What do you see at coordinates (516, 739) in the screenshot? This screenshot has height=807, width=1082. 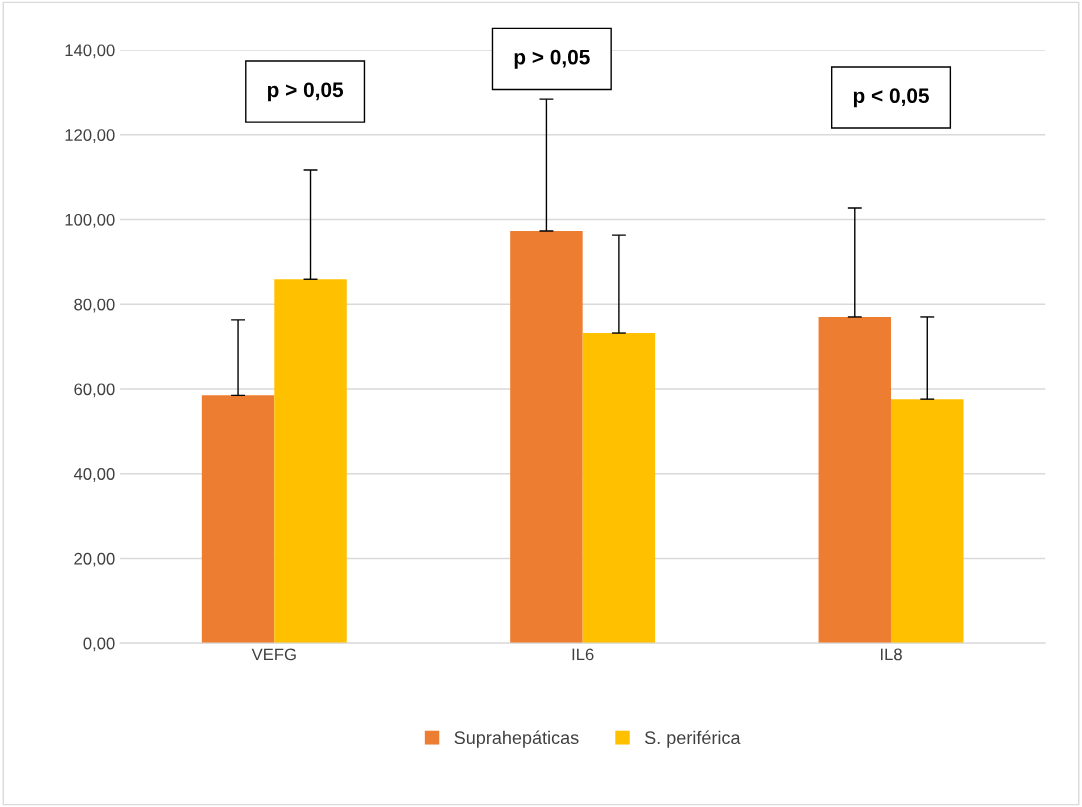 I see `legend-label: Suprahepáticas` at bounding box center [516, 739].